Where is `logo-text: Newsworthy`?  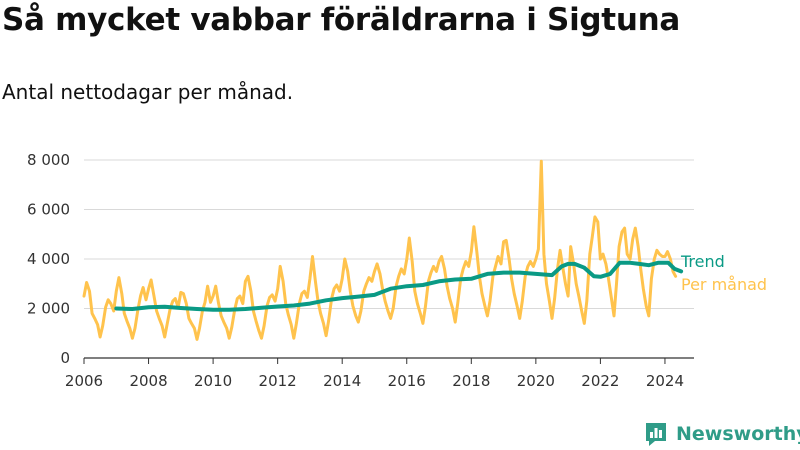 logo-text: Newsworthy is located at coordinates (738, 434).